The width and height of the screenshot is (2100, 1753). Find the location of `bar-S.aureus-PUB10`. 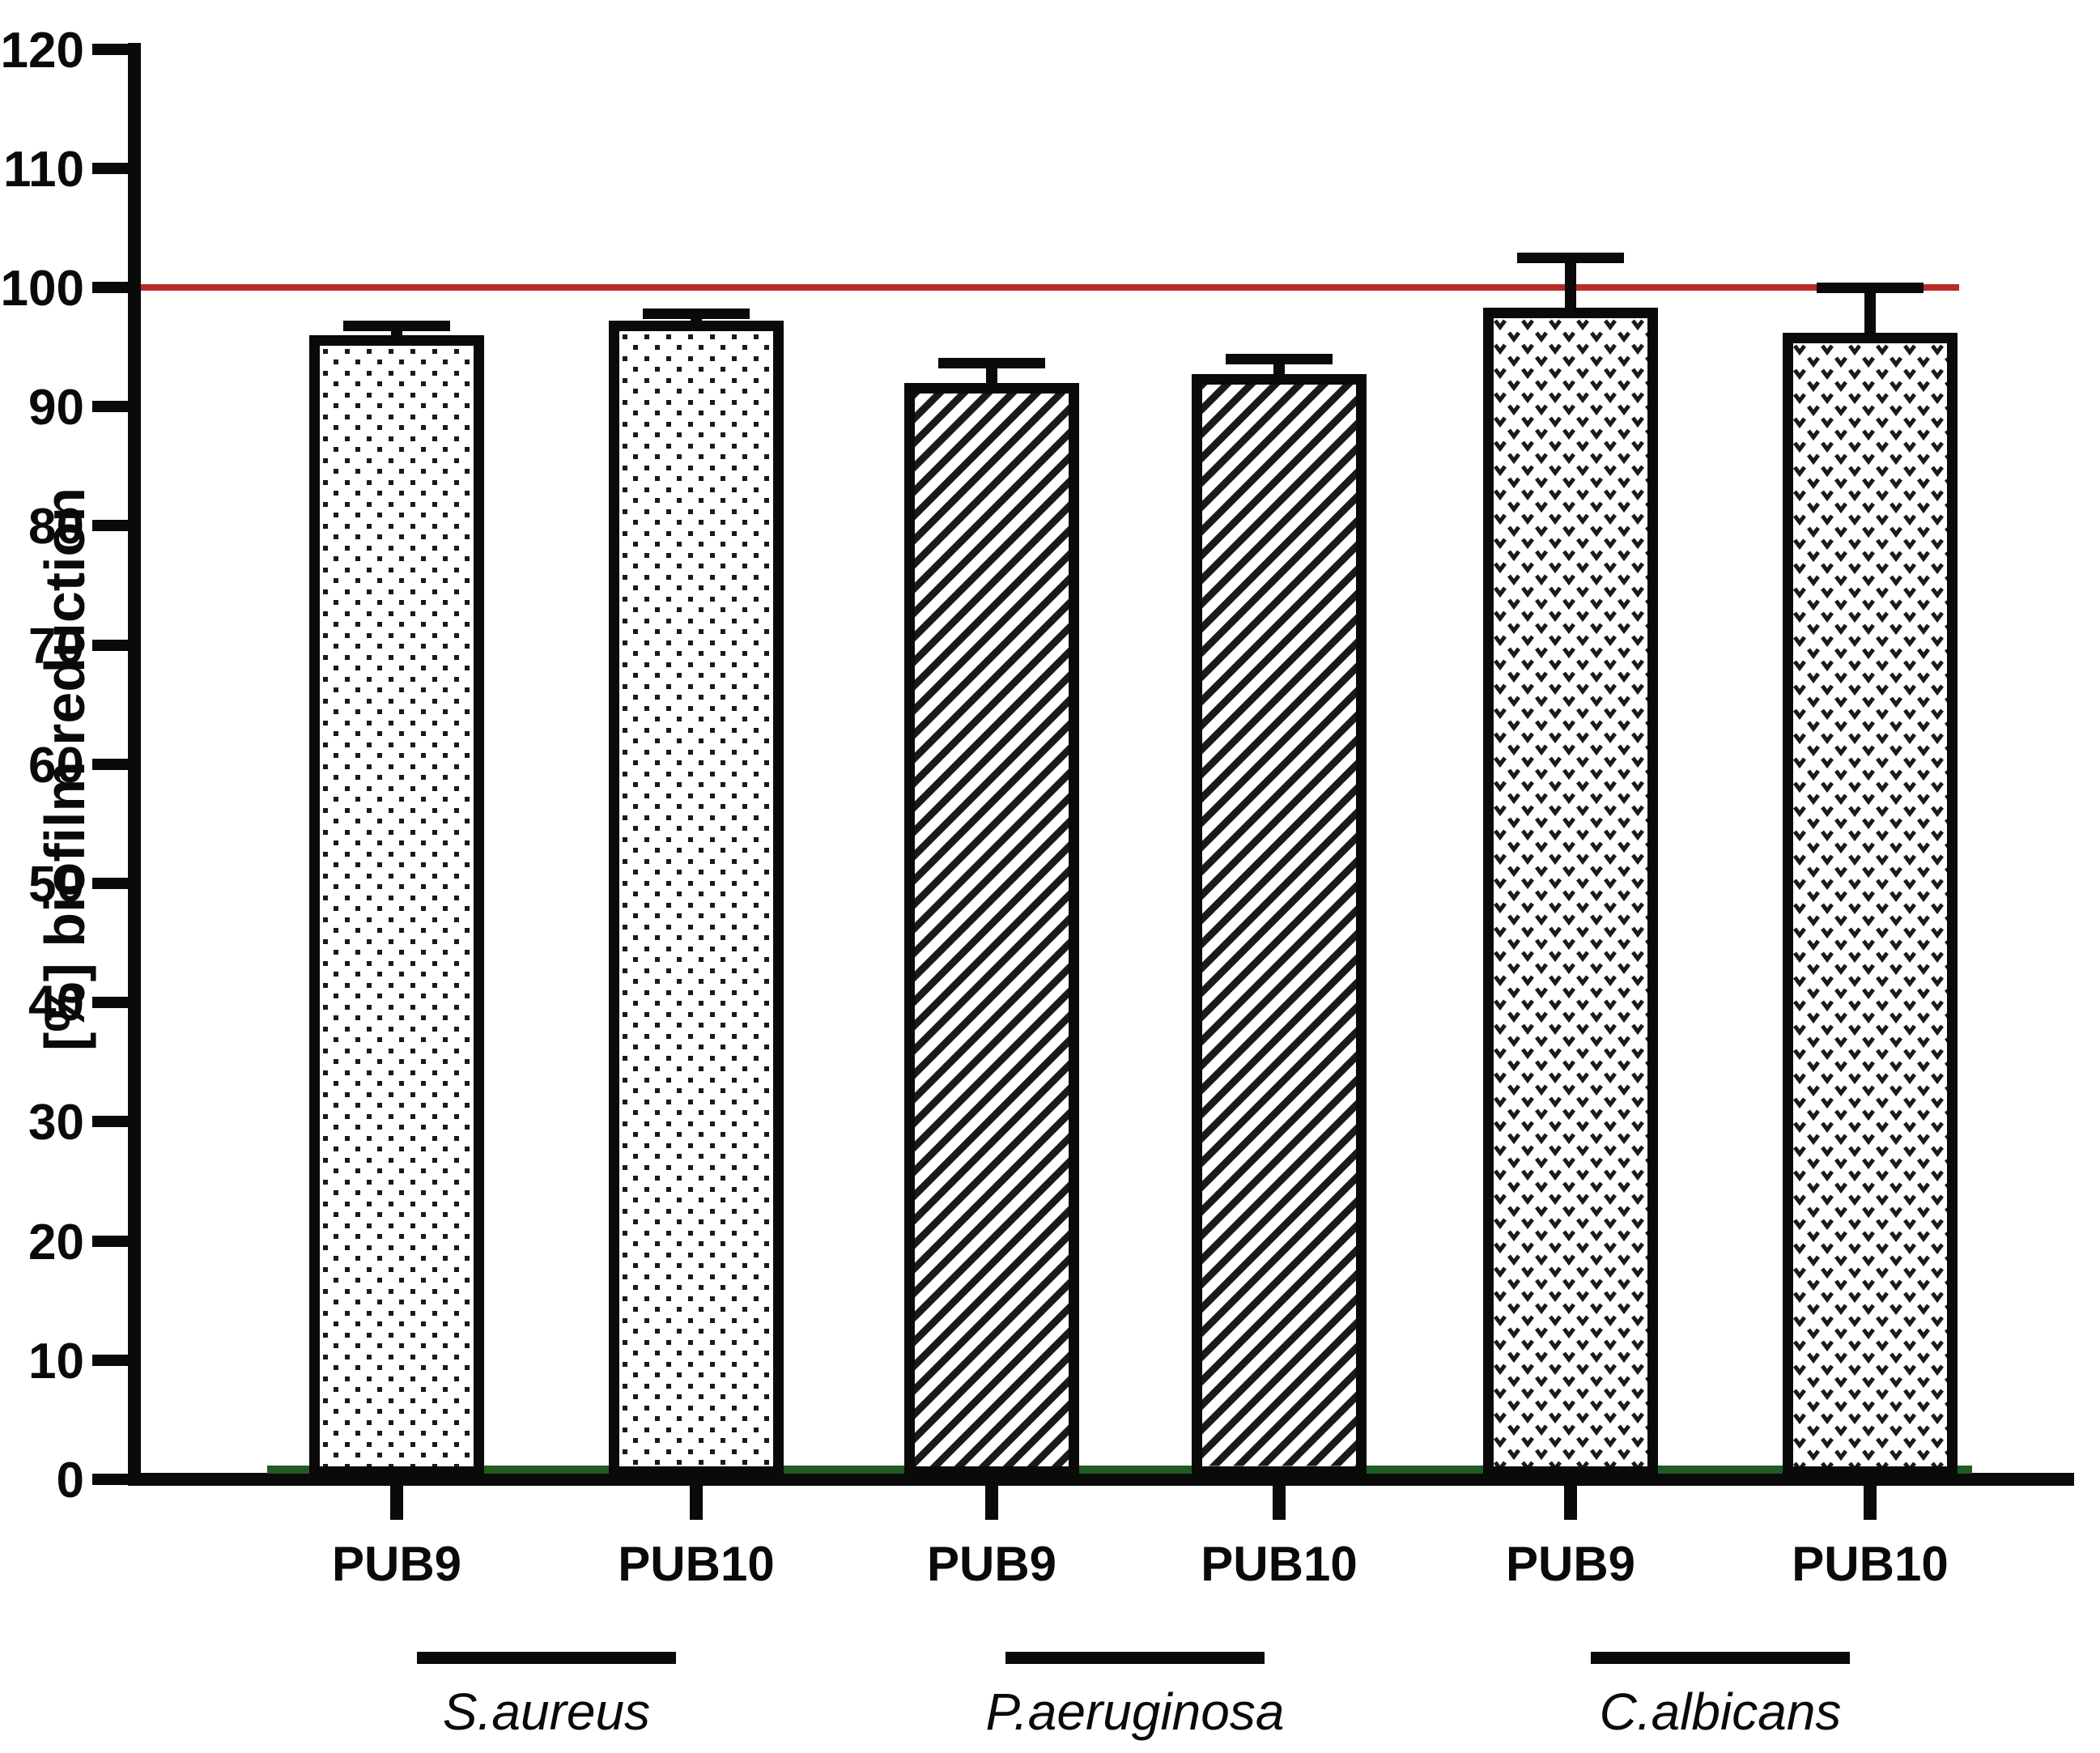

bar-S.aureus-PUB10 is located at coordinates (696, 899).